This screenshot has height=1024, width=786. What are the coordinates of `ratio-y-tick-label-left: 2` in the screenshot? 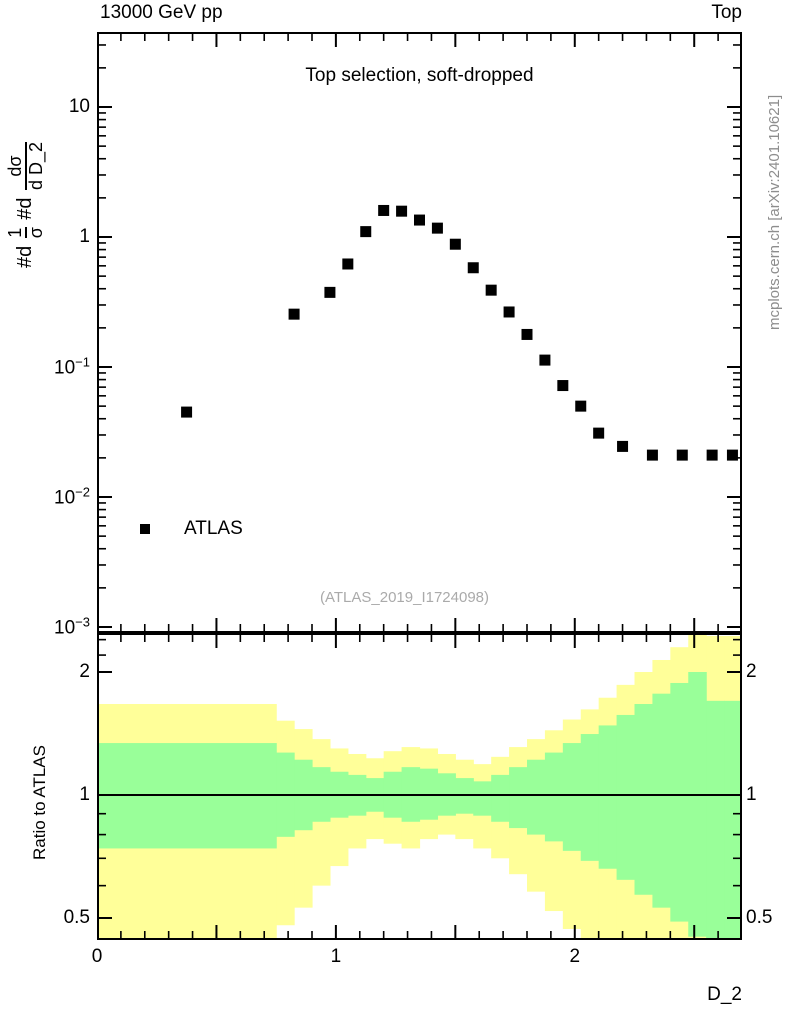 It's located at (84, 671).